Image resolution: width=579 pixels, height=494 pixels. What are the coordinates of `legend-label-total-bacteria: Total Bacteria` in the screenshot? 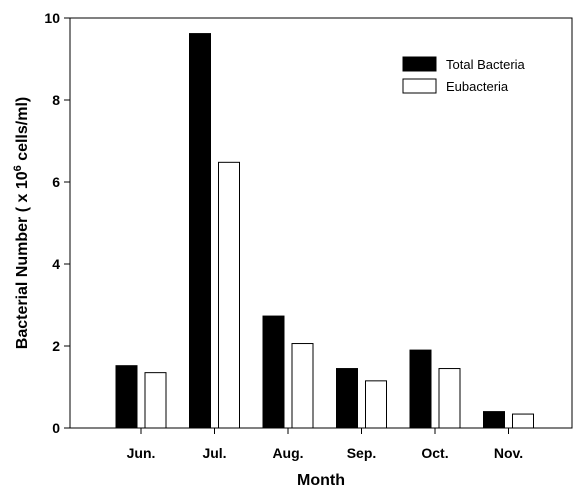 It's located at (486, 64).